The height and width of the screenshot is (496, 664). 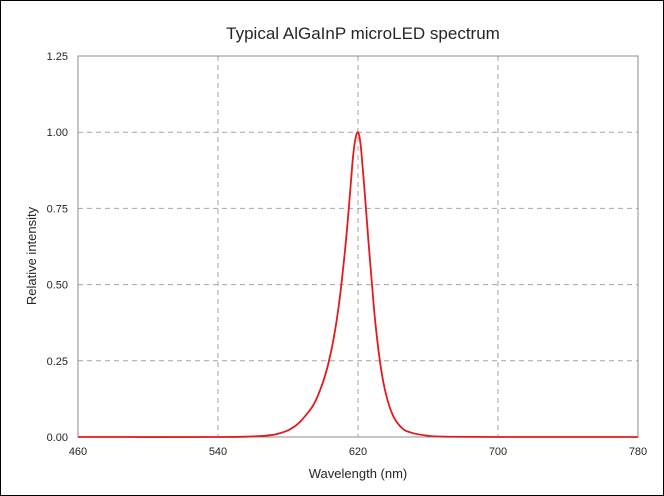 What do you see at coordinates (57, 286) in the screenshot?
I see `y-tick-label: 0.50` at bounding box center [57, 286].